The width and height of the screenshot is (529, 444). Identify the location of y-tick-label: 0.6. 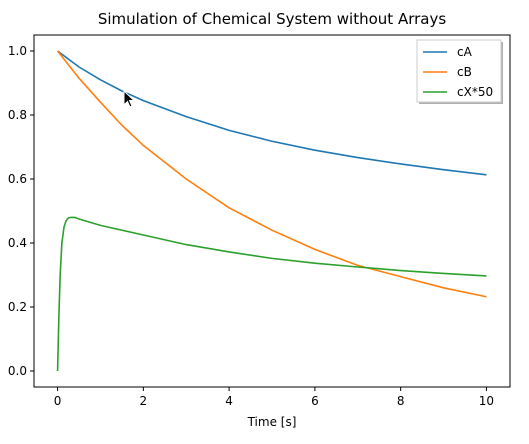
(17, 179).